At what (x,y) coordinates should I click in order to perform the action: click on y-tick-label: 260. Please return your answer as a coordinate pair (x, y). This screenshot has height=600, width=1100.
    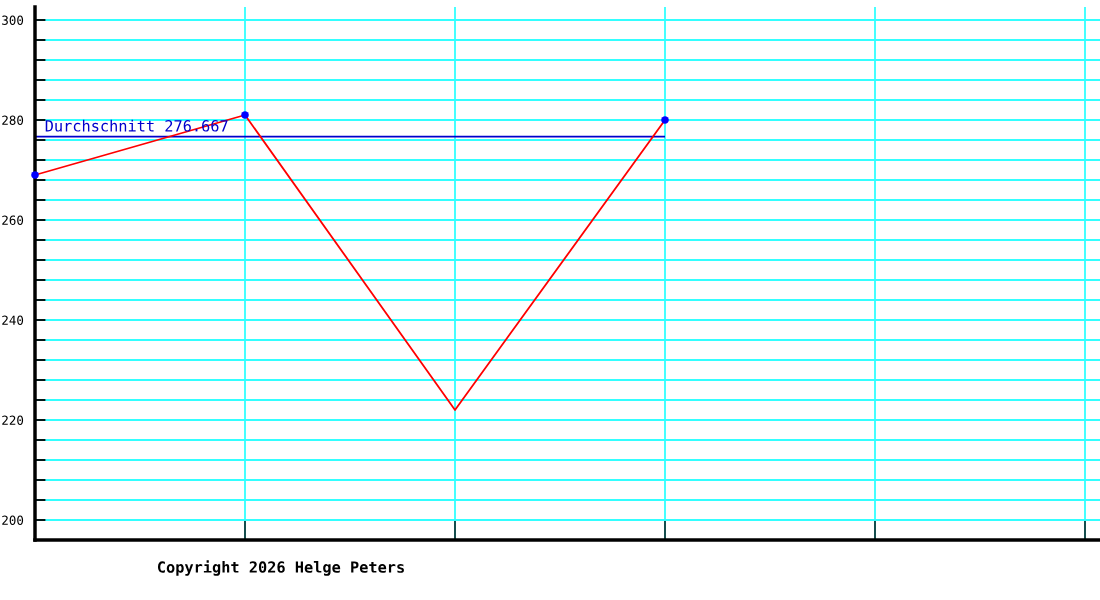
    Looking at the image, I should click on (13, 220).